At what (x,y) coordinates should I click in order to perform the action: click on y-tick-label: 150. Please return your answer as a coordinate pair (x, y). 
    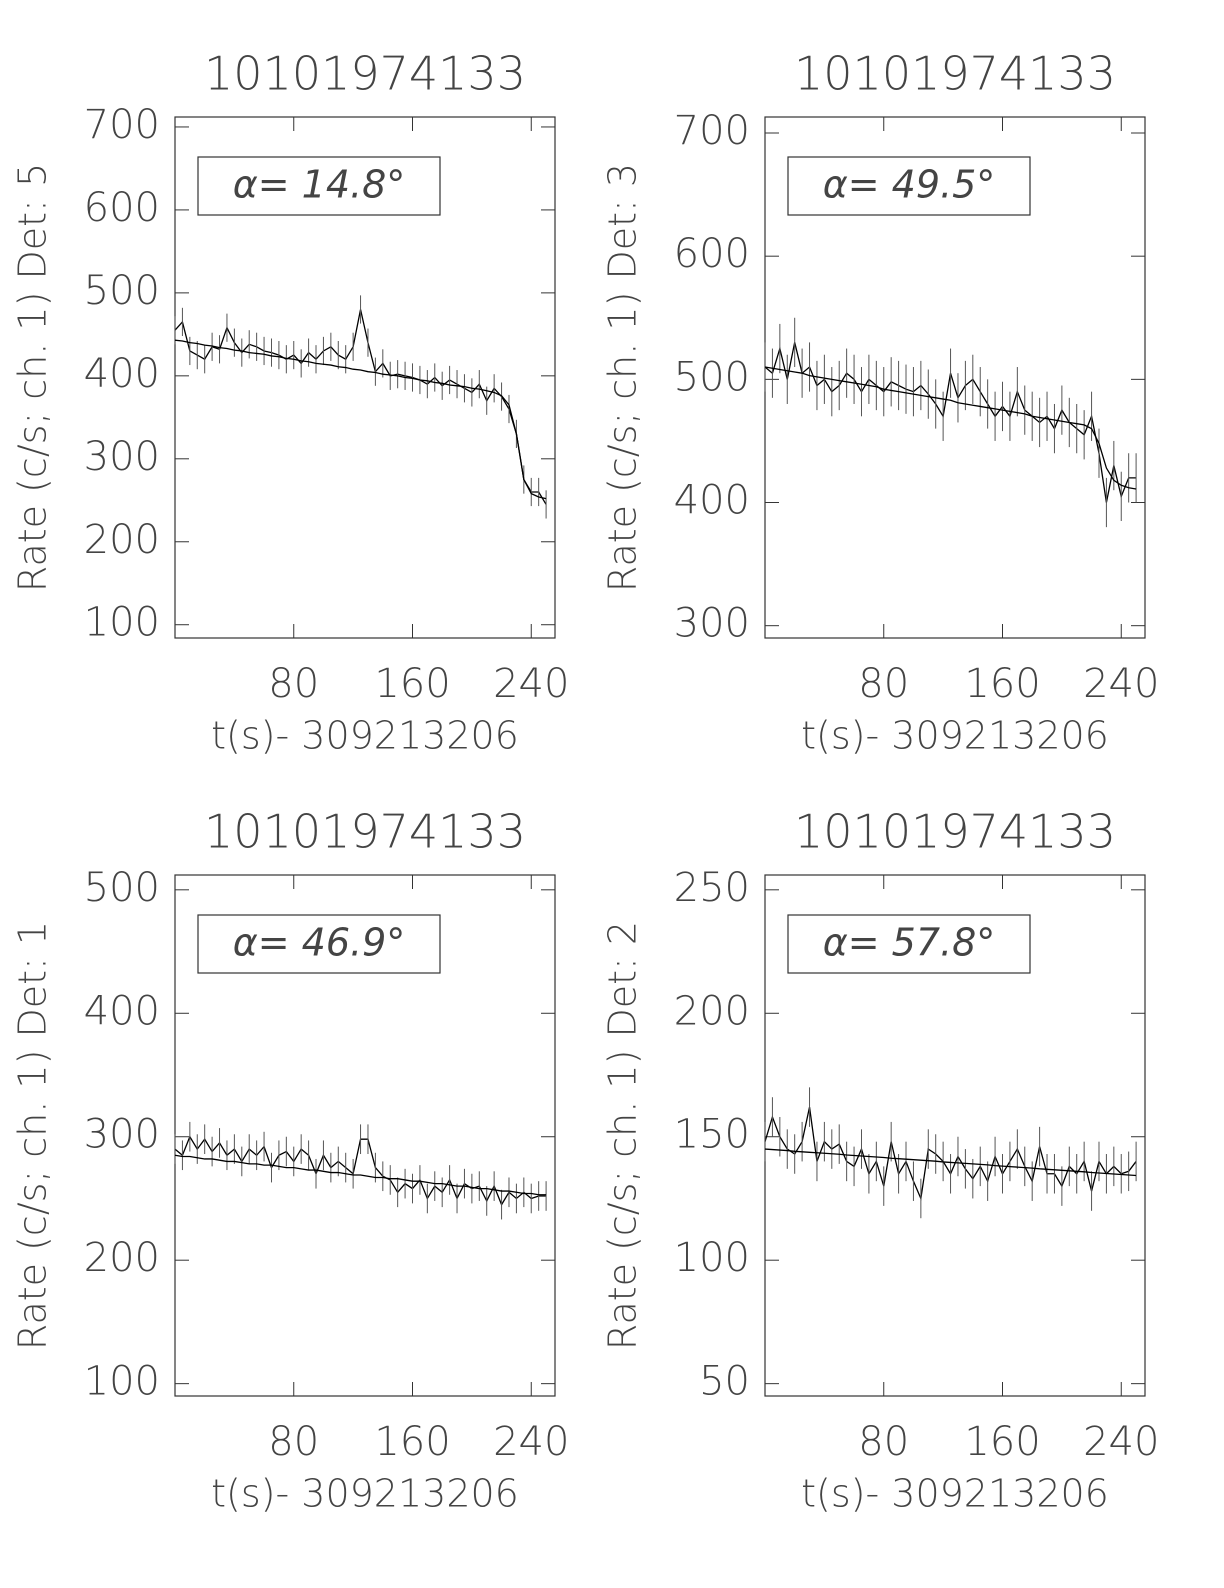
    Looking at the image, I should click on (712, 1135).